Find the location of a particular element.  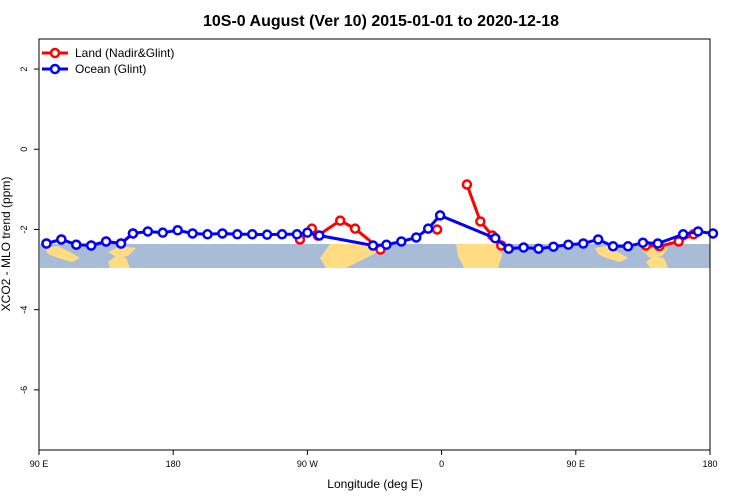

x-axis: 90 E 180 90 W 0 90 E 180 is located at coordinates (374, 459).